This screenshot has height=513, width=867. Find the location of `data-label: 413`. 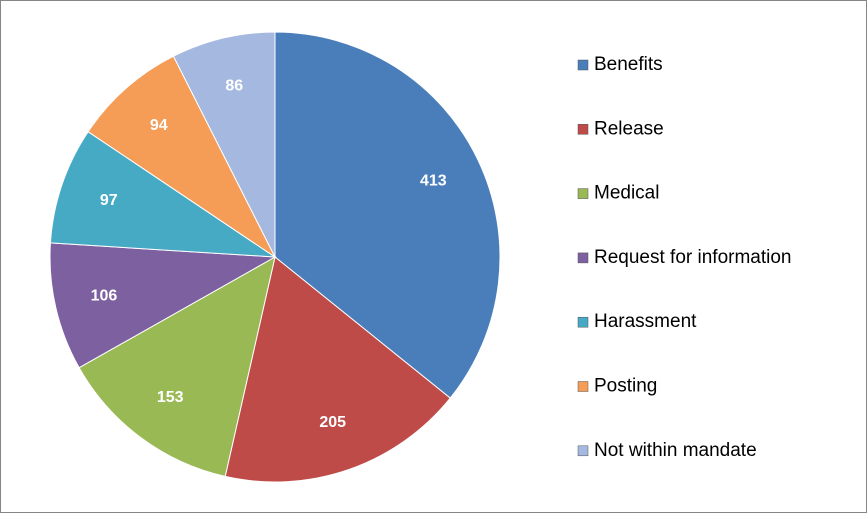

data-label: 413 is located at coordinates (433, 180).